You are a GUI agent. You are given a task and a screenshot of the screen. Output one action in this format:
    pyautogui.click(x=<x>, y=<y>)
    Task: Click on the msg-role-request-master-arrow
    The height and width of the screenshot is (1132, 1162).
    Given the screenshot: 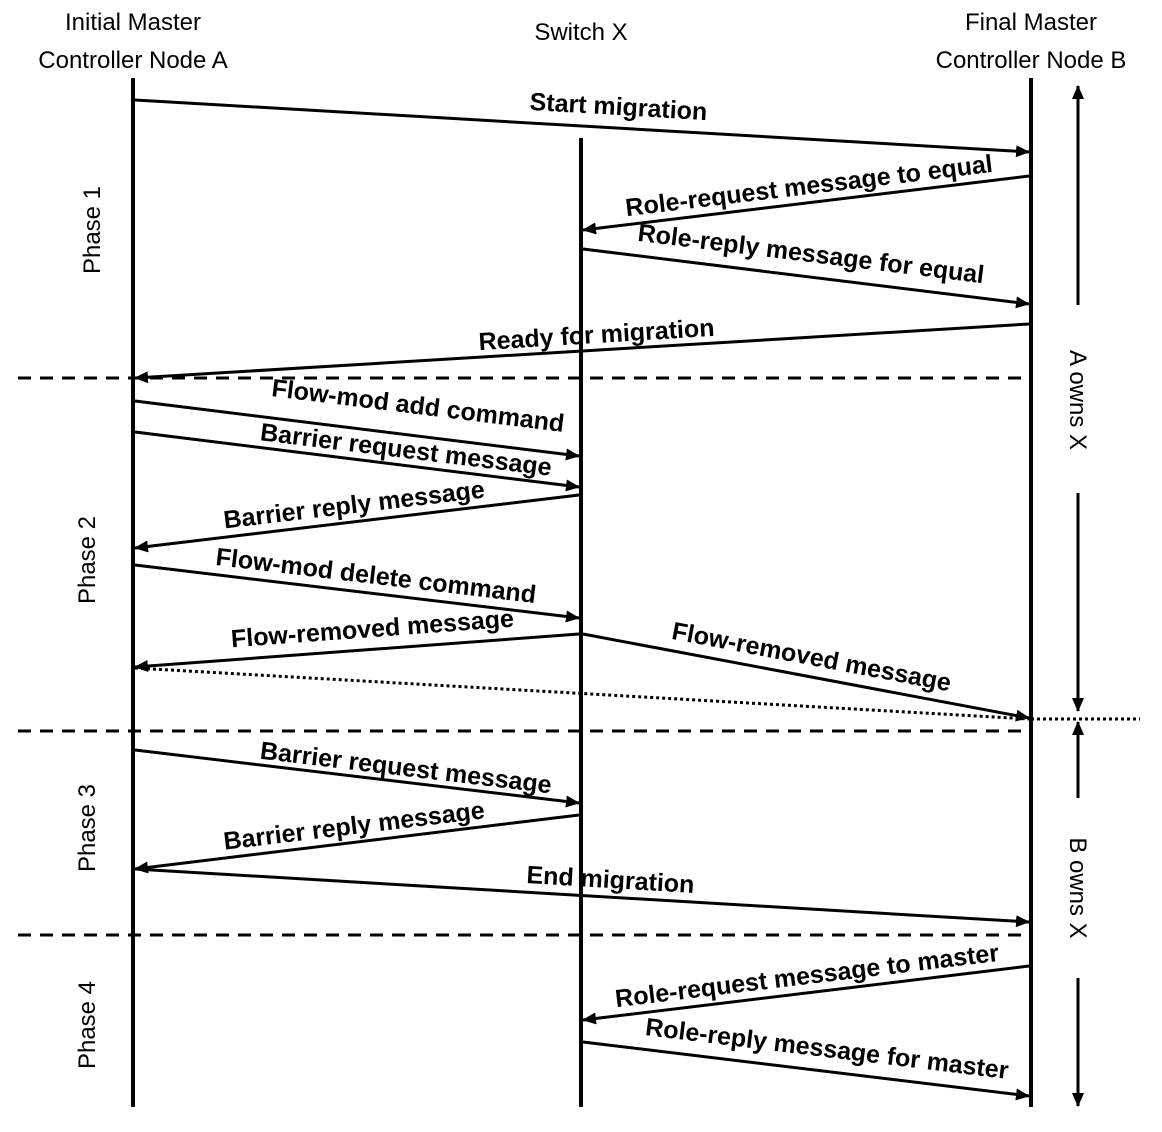 What is the action you would take?
    pyautogui.click(x=806, y=994)
    